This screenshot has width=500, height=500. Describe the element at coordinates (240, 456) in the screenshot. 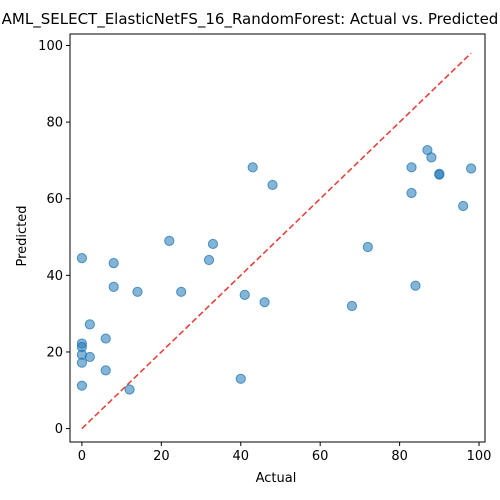

I see `x-tick-label-40: 40` at that location.